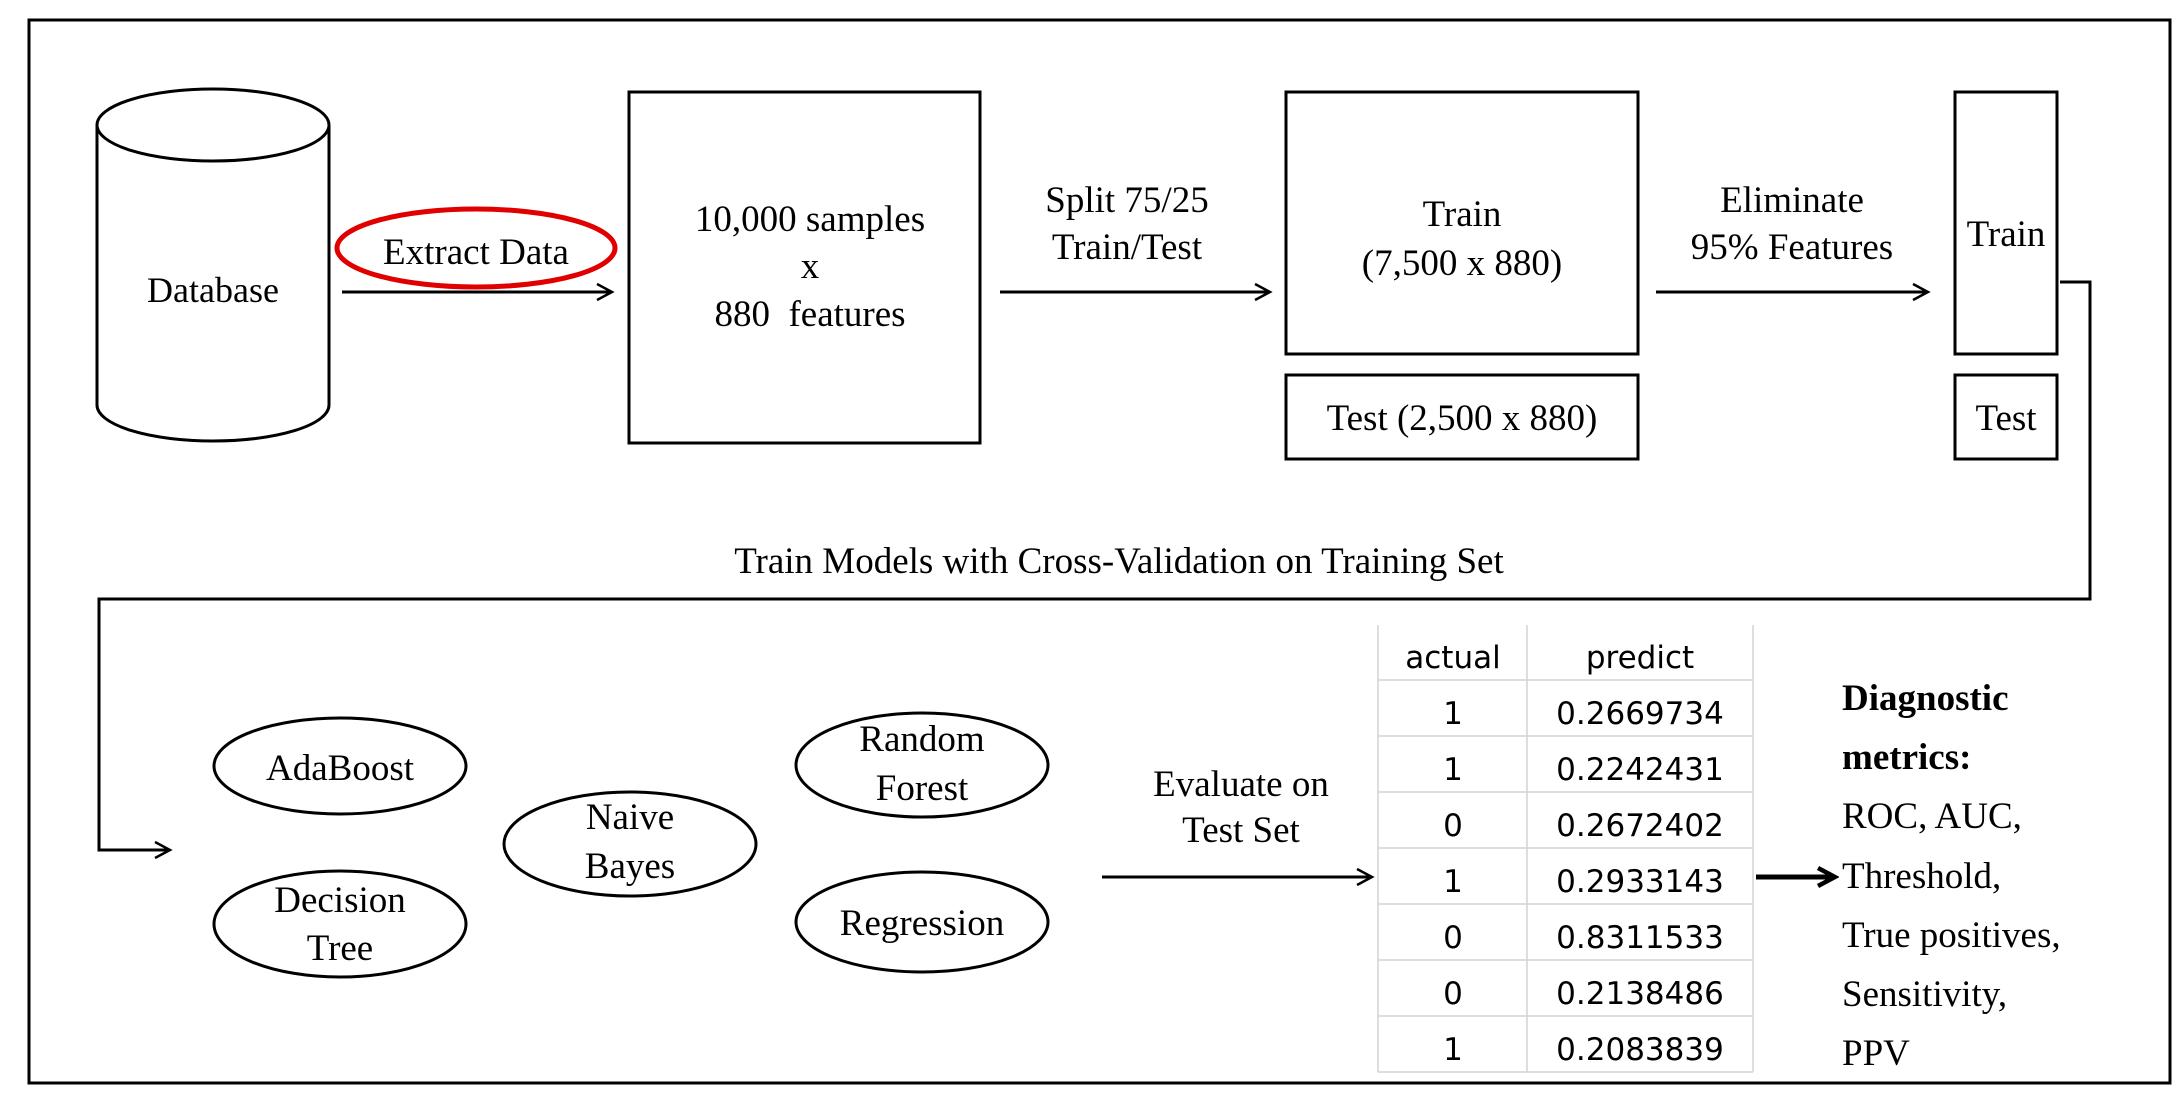 The width and height of the screenshot is (2176, 1108). Describe the element at coordinates (1932, 816) in the screenshot. I see `metrics-item: ROC, AUC,` at that location.